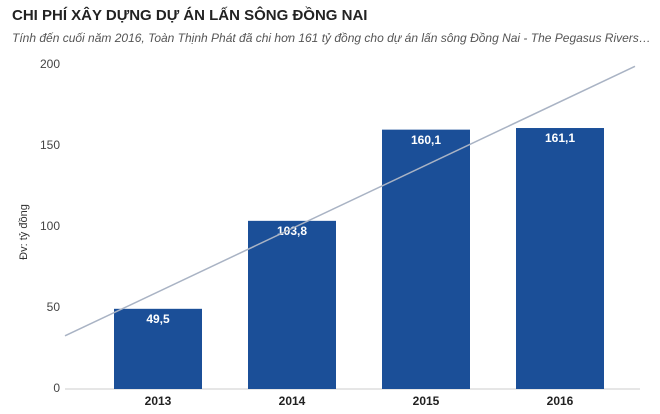 This screenshot has width=660, height=414. Describe the element at coordinates (54, 307) in the screenshot. I see `y-tick-label: 50` at that location.